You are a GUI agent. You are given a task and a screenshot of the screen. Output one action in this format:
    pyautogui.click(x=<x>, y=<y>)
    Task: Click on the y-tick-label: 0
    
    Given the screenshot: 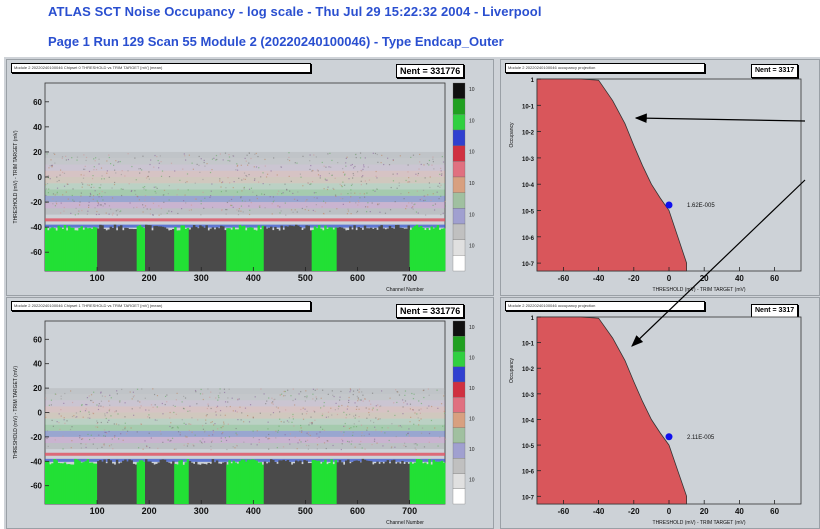 What is the action you would take?
    pyautogui.click(x=40, y=177)
    